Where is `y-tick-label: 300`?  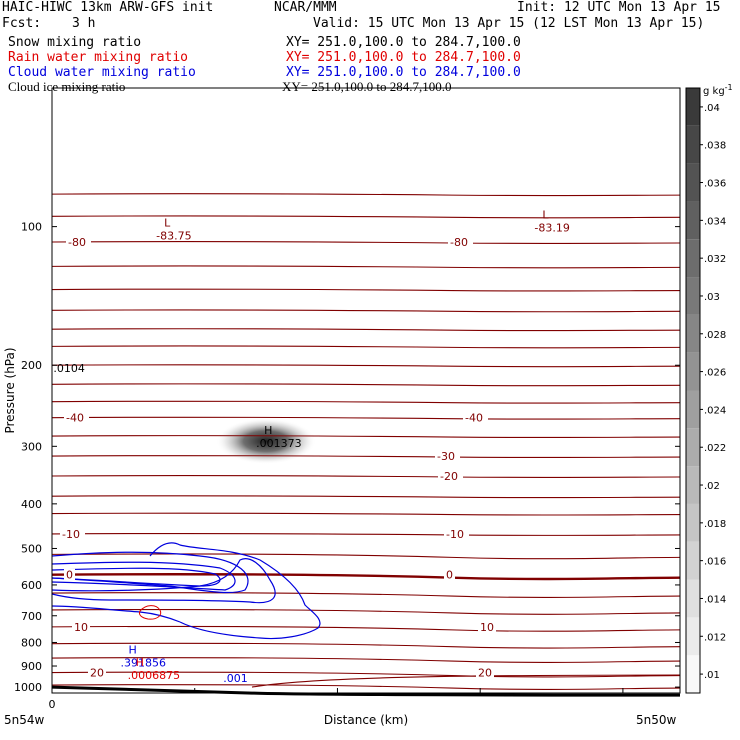
y-tick-label: 300 is located at coordinates (31, 446).